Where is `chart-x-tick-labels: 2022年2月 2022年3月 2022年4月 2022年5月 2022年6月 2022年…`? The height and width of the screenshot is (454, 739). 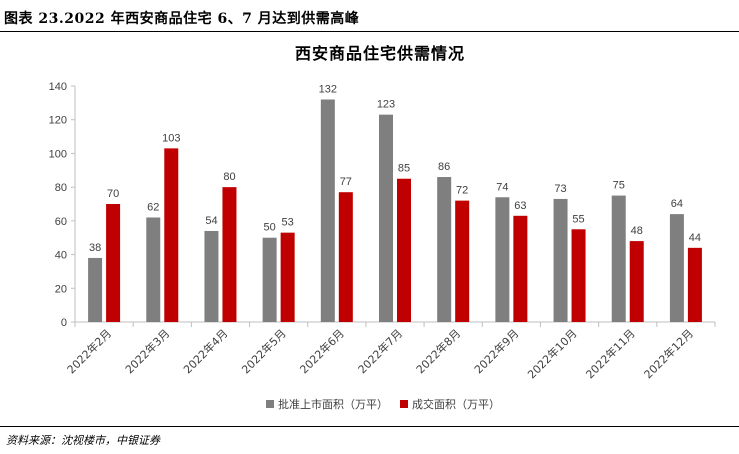 chart-x-tick-labels: 2022年2月 2022年3月 2022年4月 2022年5月 2022年6月 2022年… is located at coordinates (380, 353).